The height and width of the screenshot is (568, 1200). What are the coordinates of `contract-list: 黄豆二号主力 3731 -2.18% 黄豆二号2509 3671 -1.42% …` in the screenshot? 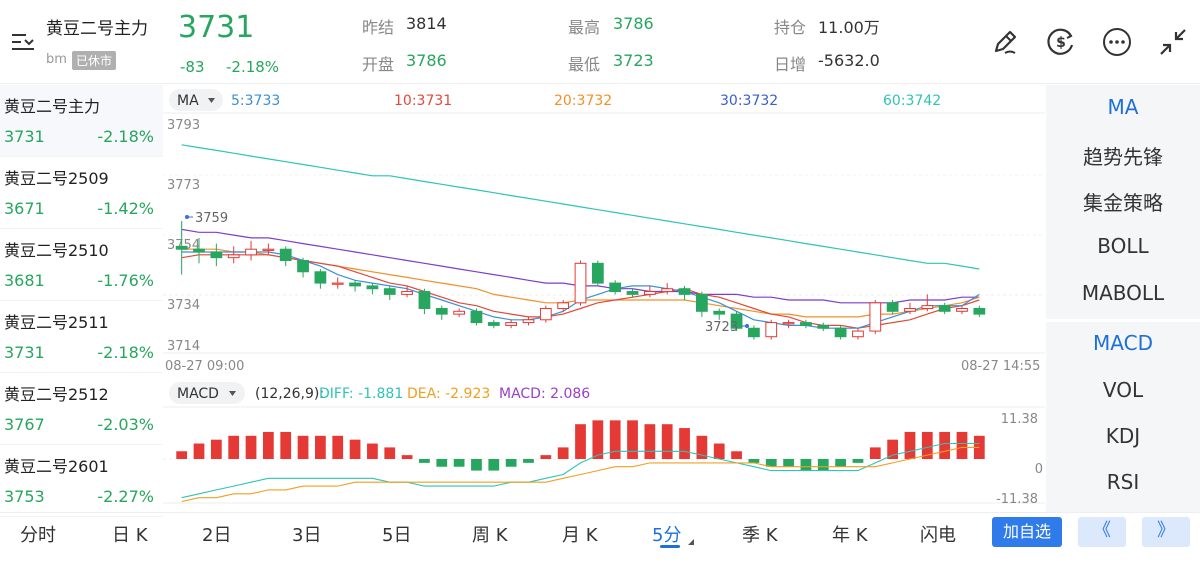 It's located at (81, 301).